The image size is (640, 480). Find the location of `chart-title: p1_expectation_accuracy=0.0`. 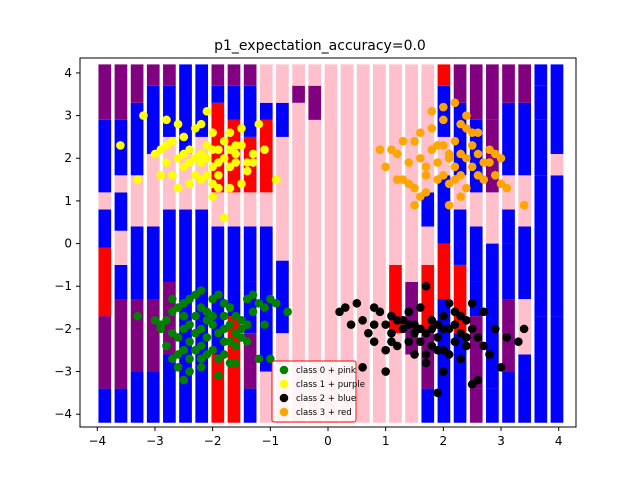

chart-title: p1_expectation_accuracy=0.0 is located at coordinates (320, 46).